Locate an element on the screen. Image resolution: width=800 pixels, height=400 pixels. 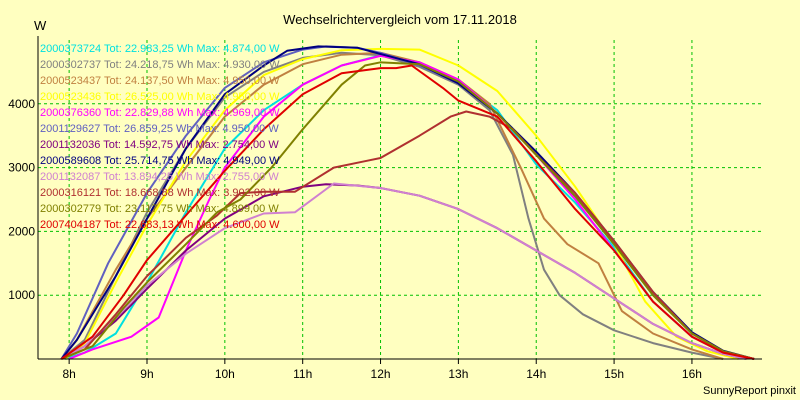
x-tick-label-5: 13h is located at coordinates (458, 374).